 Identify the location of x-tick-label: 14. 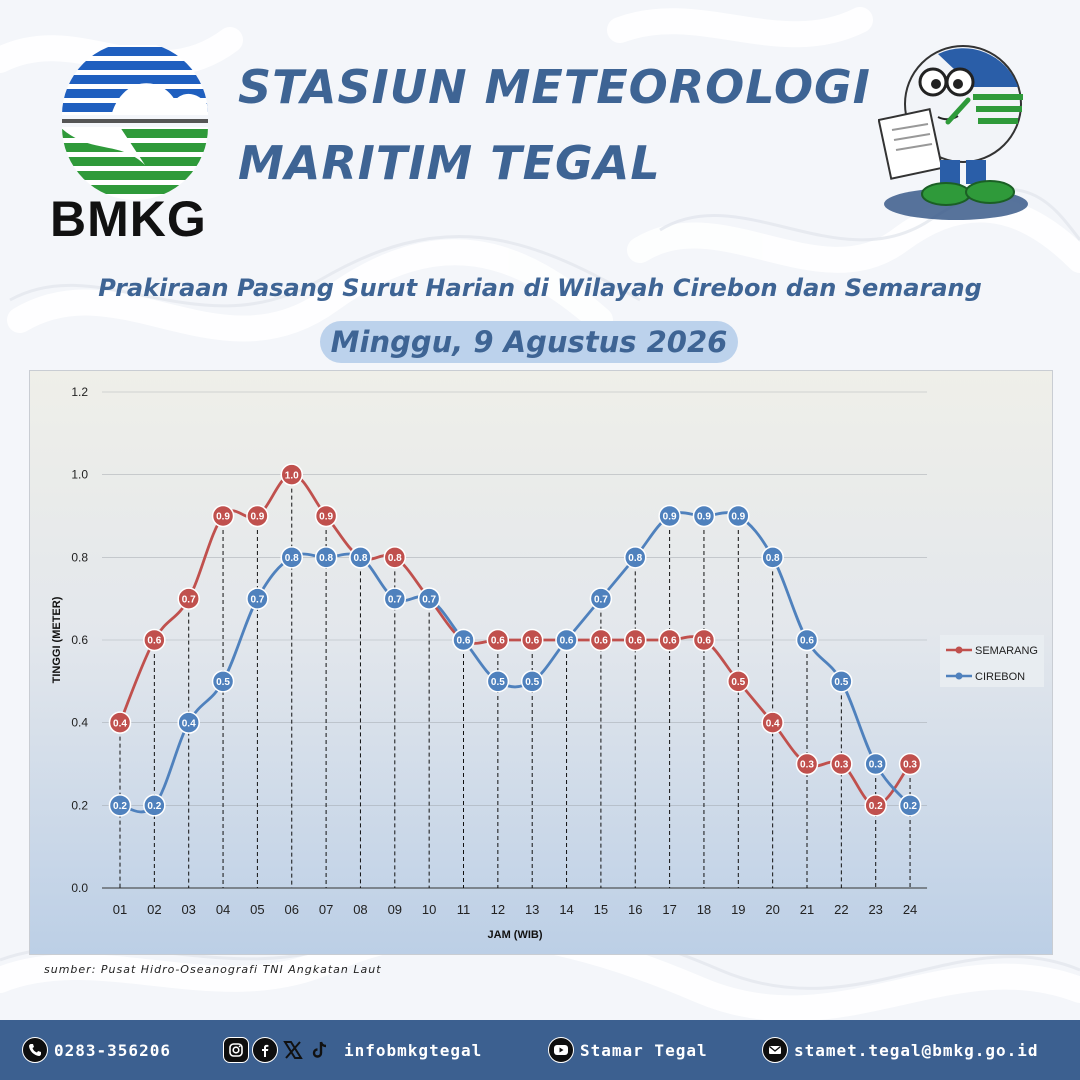
(566, 909).